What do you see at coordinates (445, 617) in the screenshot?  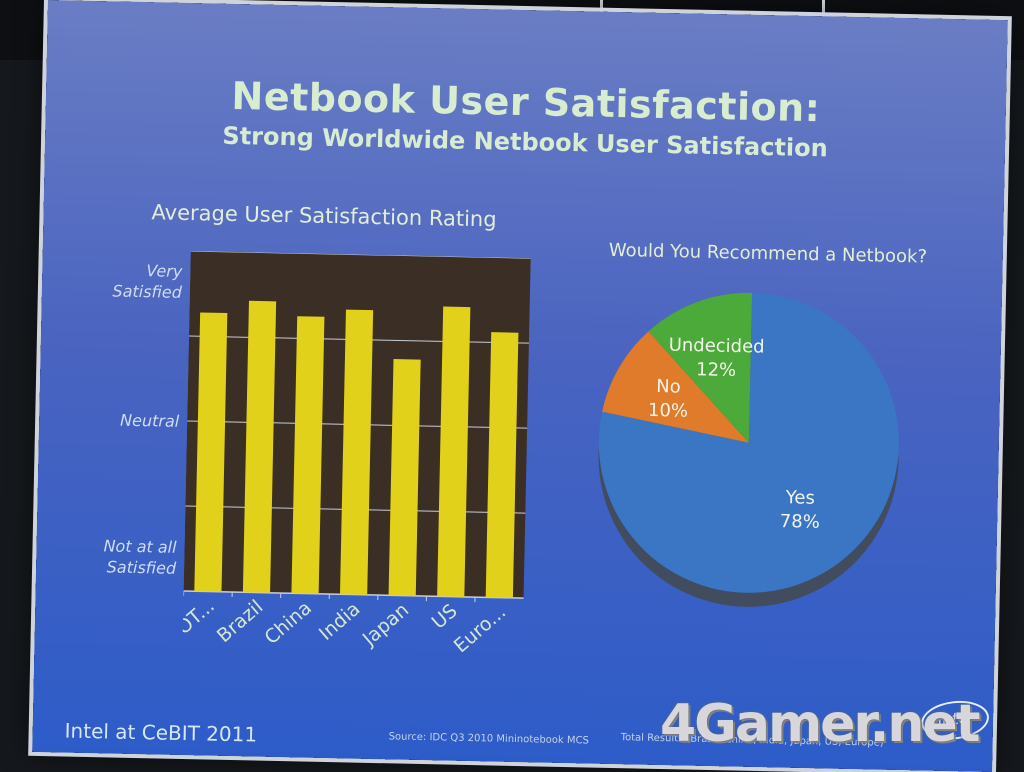 I see `x-tick-label: US` at bounding box center [445, 617].